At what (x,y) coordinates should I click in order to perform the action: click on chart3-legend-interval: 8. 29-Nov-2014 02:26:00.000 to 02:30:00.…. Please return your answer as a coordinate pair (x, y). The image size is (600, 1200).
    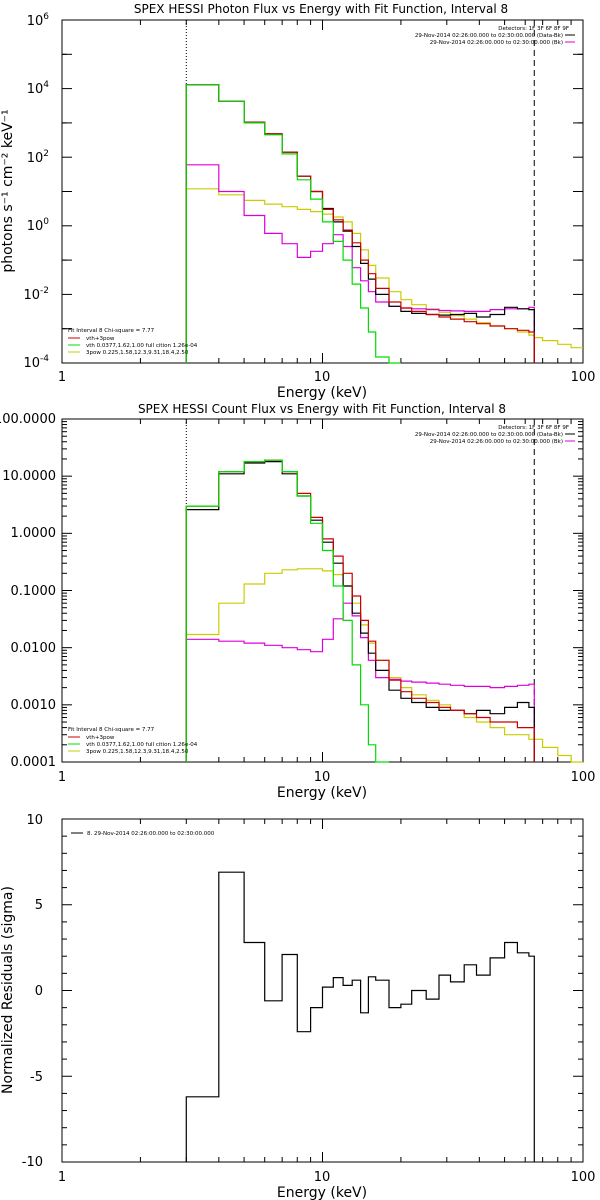
    Looking at the image, I should click on (151, 834).